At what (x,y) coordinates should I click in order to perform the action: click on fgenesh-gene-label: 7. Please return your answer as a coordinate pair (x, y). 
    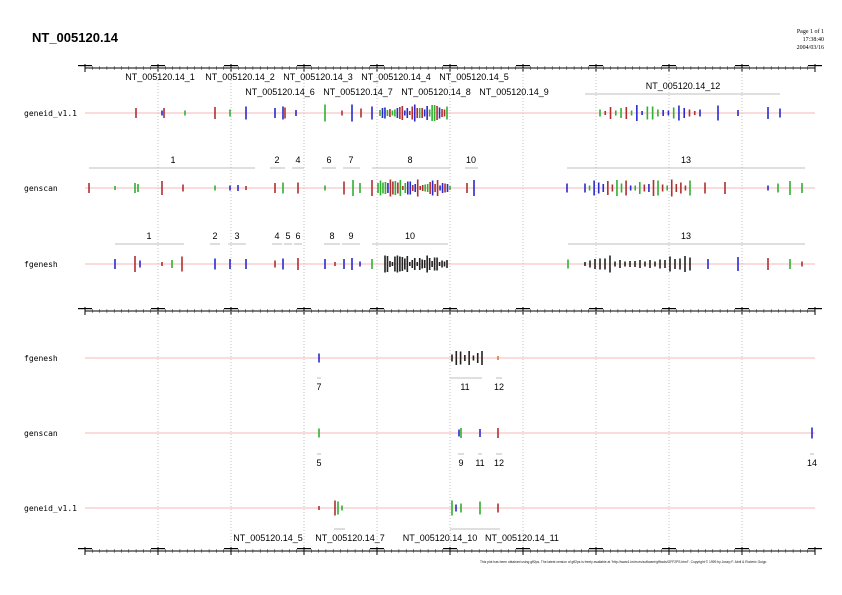
    Looking at the image, I should click on (318, 387).